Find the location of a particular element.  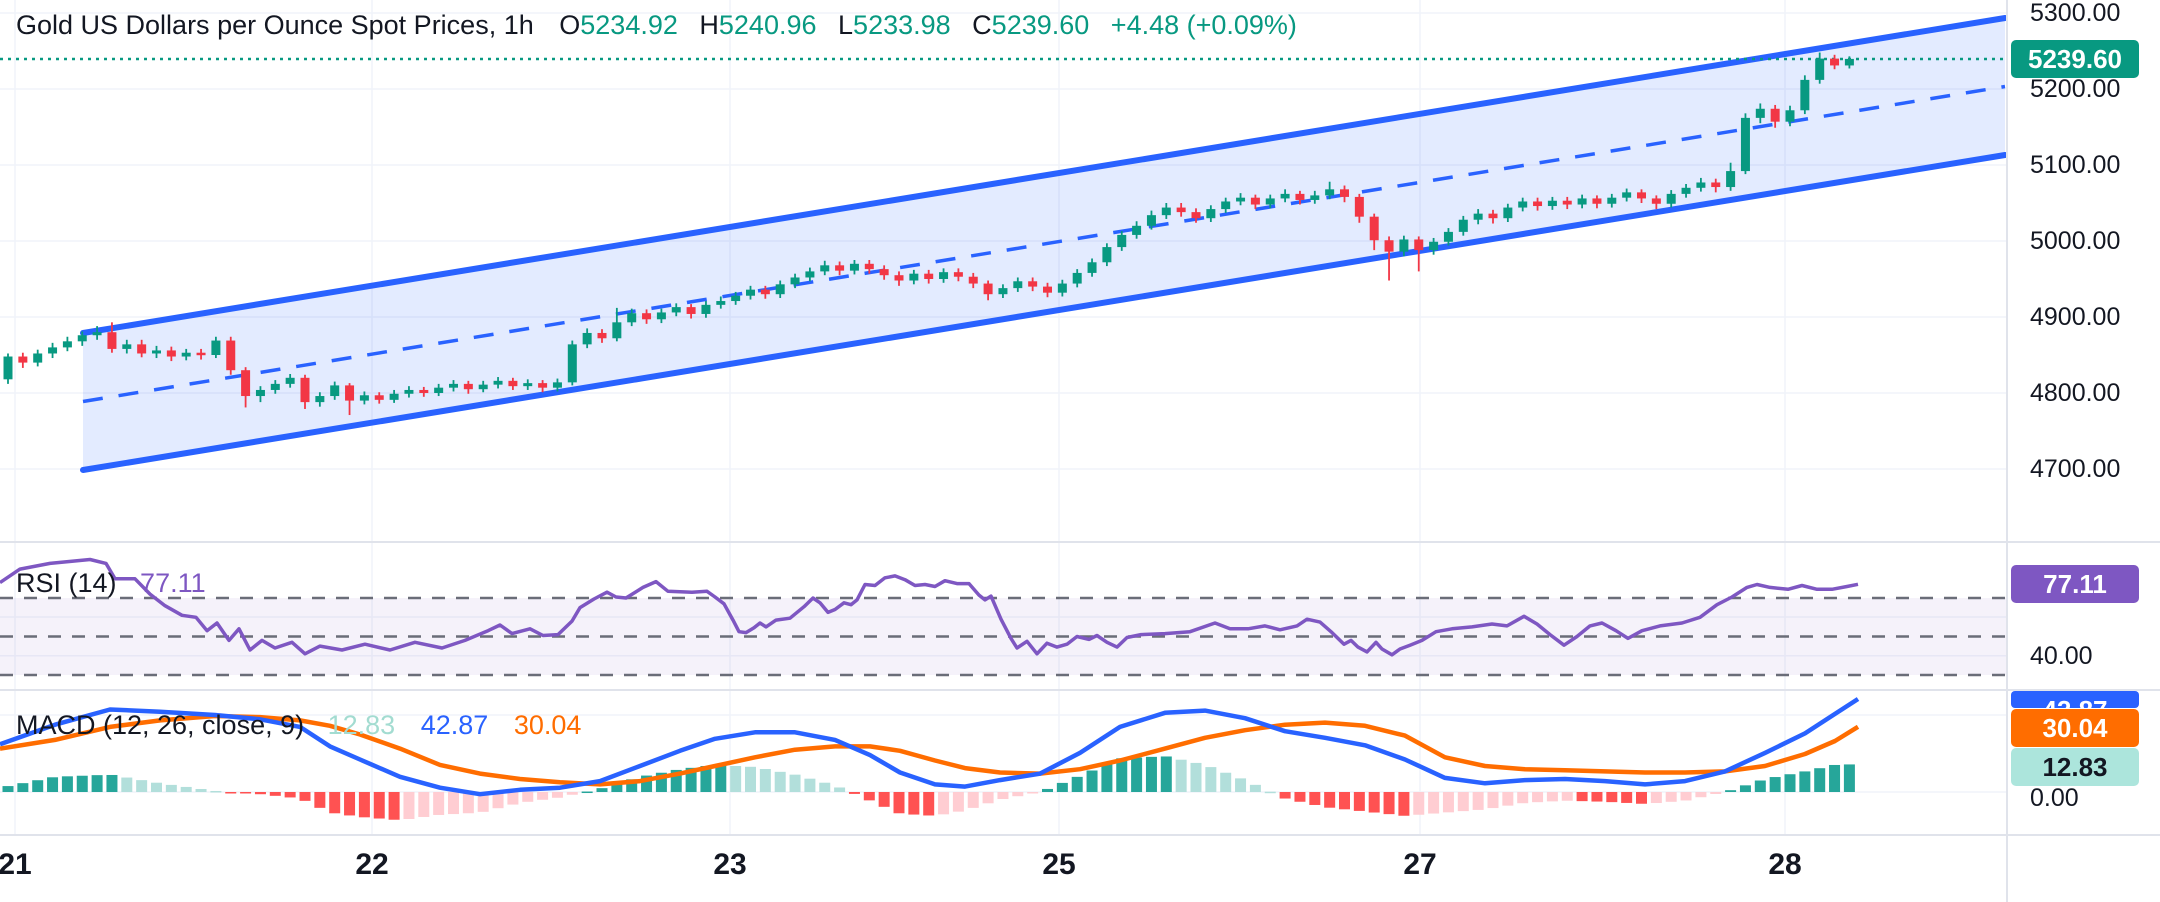

price-tick-label: 4900.00 is located at coordinates (2075, 317).